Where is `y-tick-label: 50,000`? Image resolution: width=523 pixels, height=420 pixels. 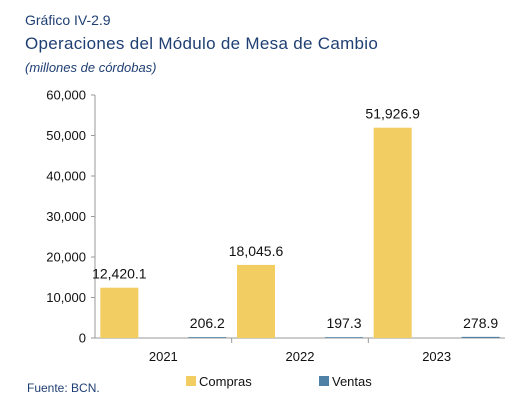 y-tick-label: 50,000 is located at coordinates (66, 135).